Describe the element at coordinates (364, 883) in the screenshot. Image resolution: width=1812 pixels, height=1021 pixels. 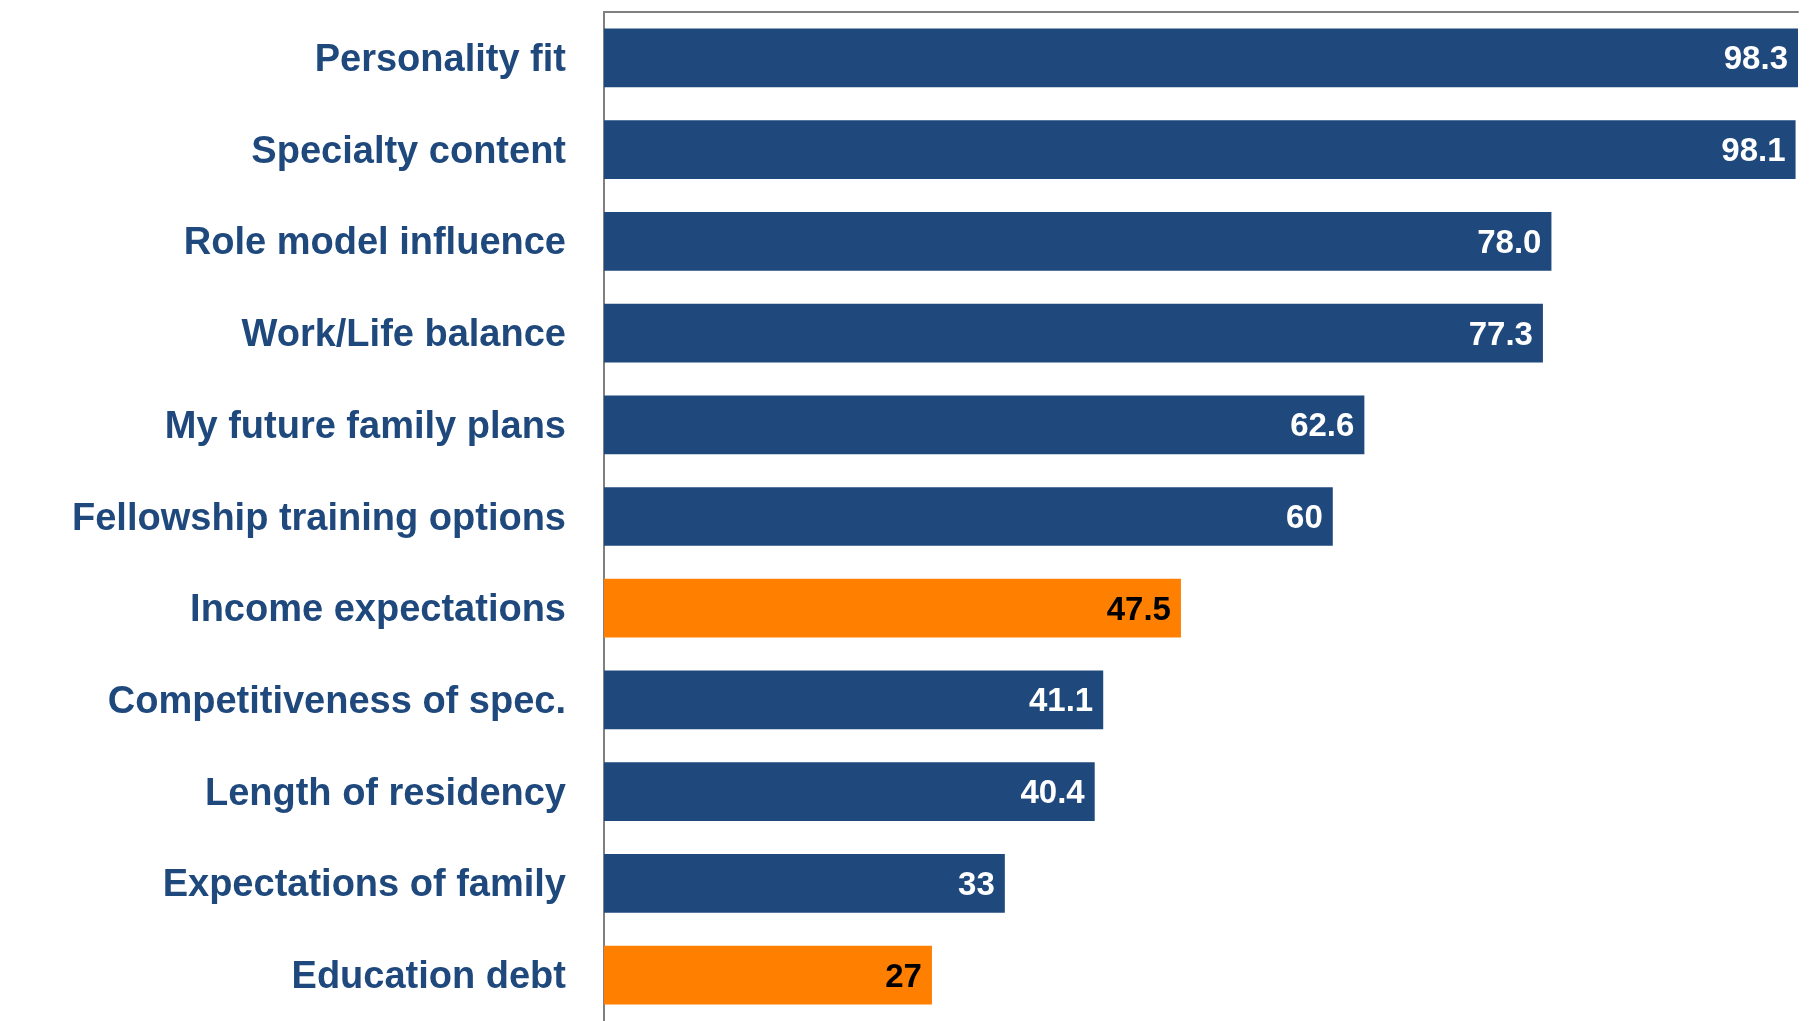
I see `y-tick-label: Expectations of family` at that location.